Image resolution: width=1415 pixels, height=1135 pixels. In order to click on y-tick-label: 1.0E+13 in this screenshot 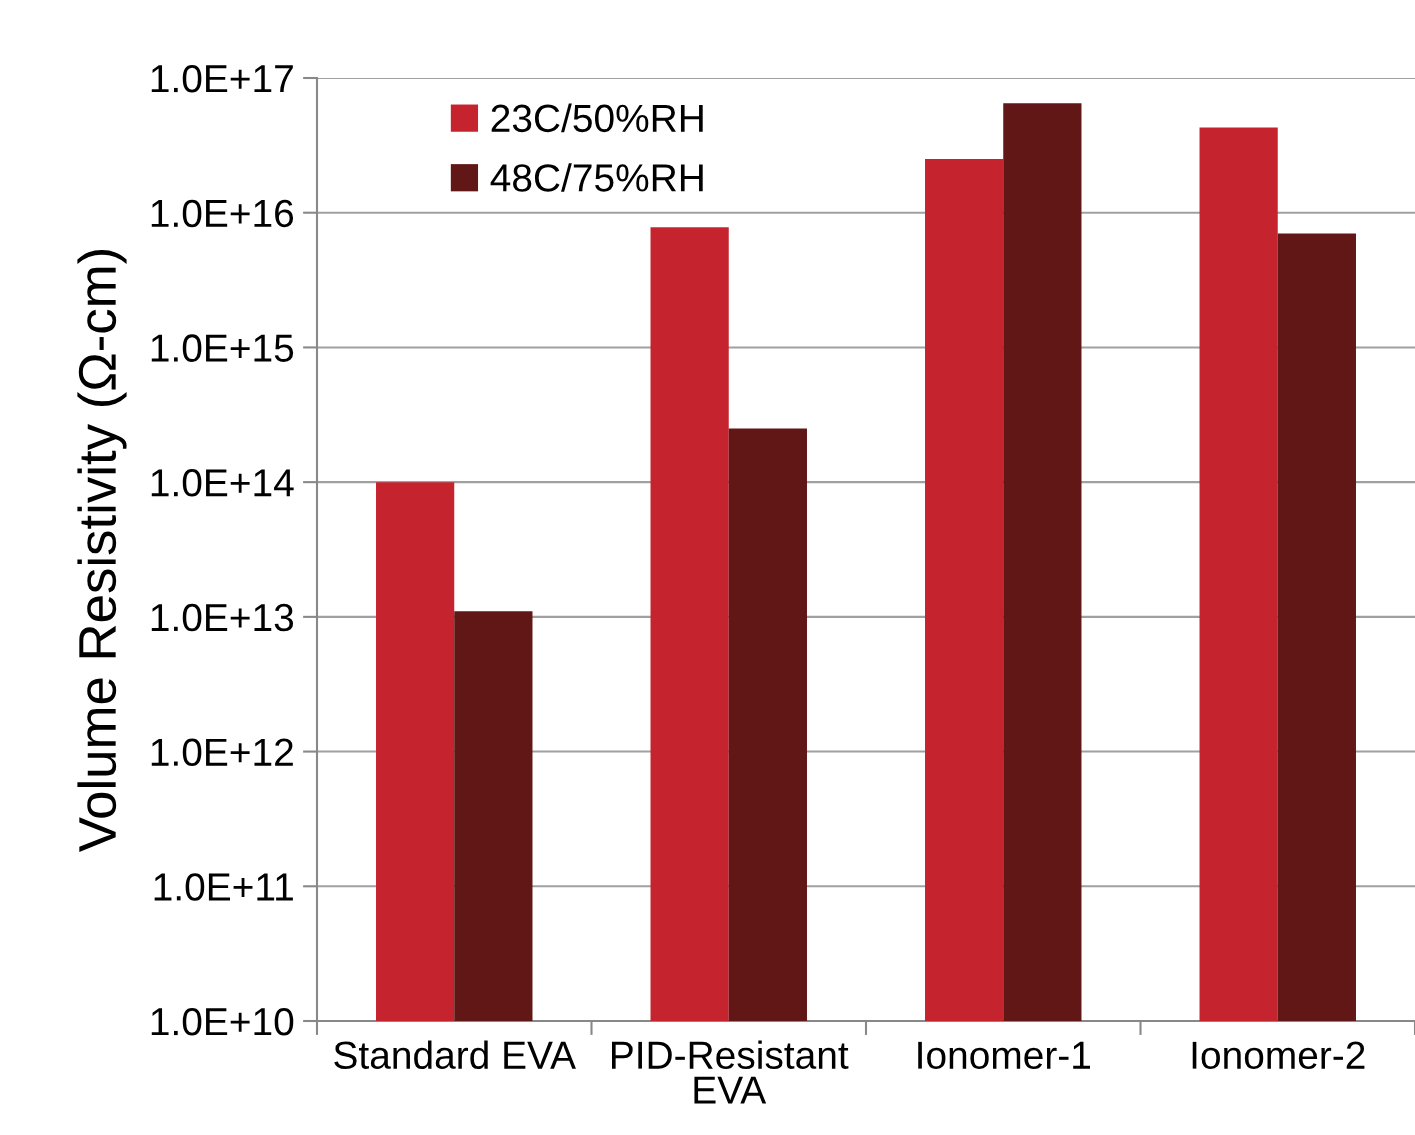, I will do `click(222, 617)`.